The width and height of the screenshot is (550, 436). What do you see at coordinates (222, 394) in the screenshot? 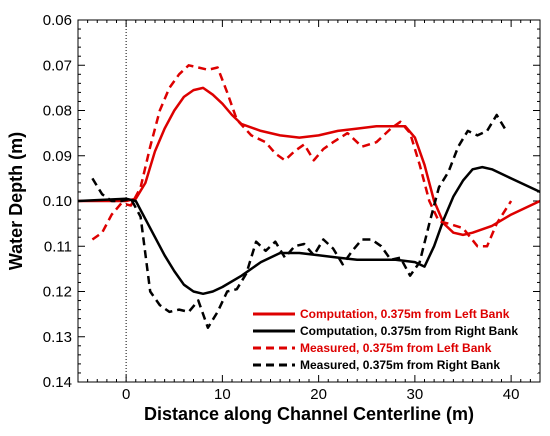
I see `x-tick-label: 10` at bounding box center [222, 394].